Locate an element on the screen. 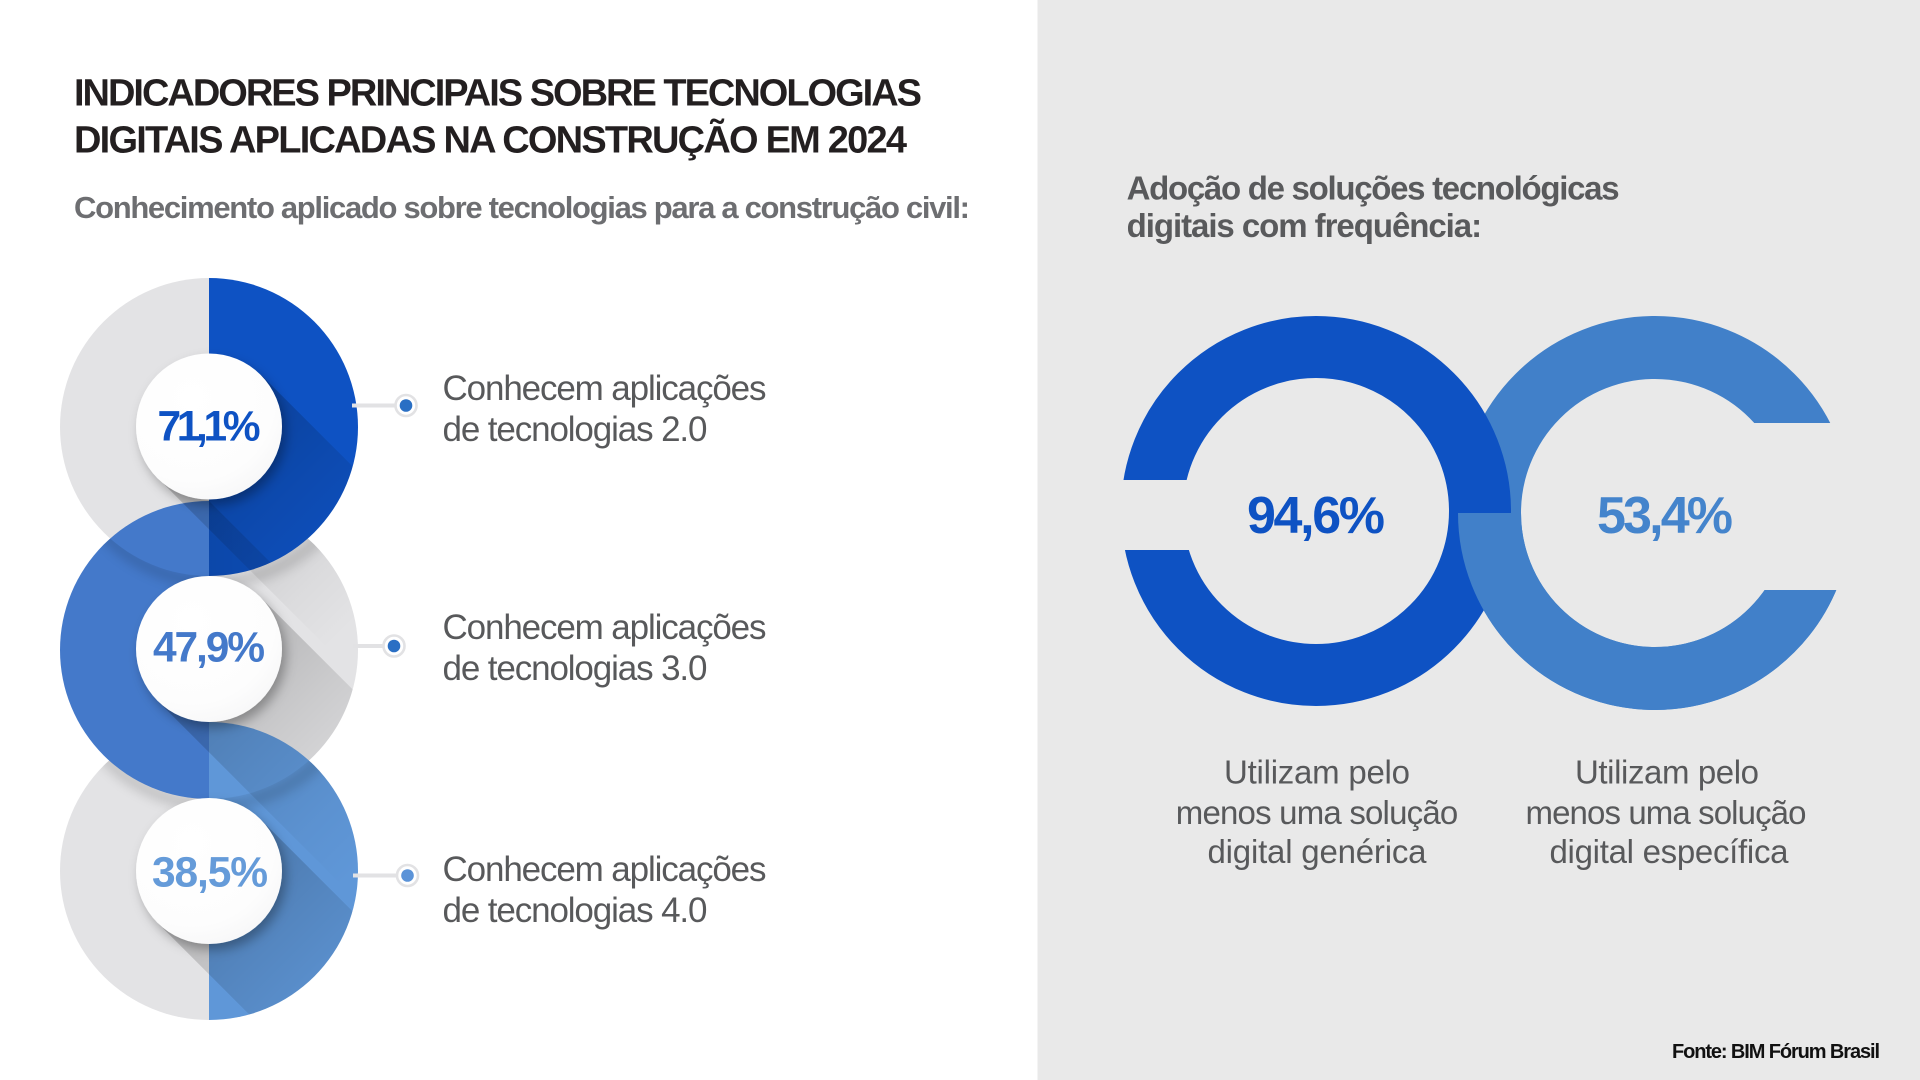 This screenshot has height=1080, width=1920. svg-text:DIGITAIS APLICADAS NA CONSTRUÇ: DIGITAIS APLICADAS NA CONSTRUÇÃO EM 2024 is located at coordinates (490, 140).